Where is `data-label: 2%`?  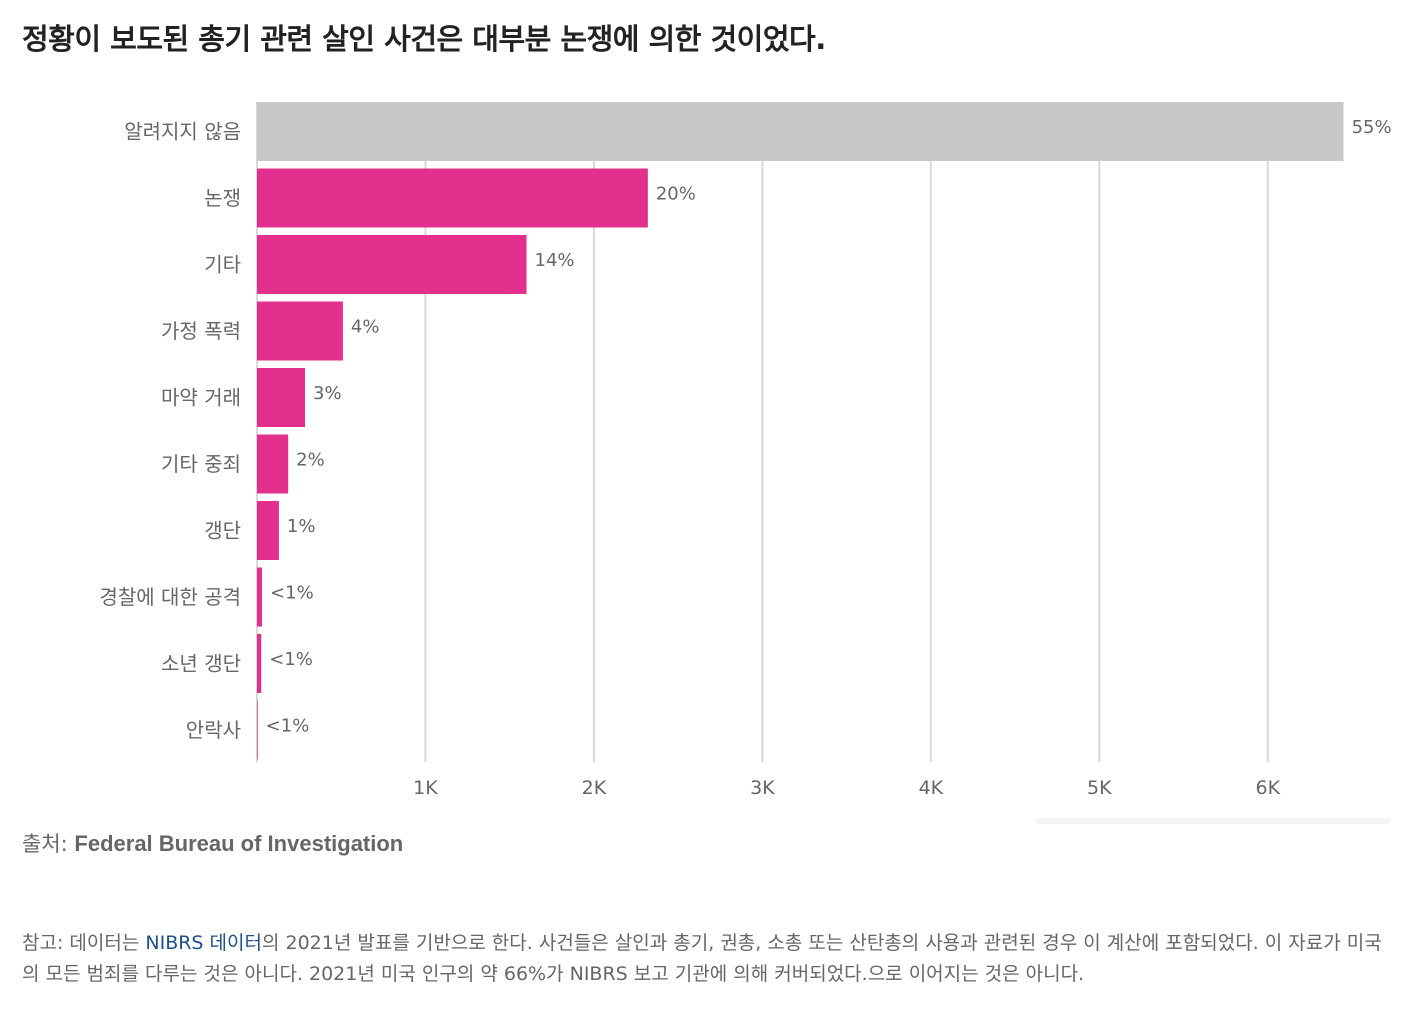 data-label: 2% is located at coordinates (310, 460).